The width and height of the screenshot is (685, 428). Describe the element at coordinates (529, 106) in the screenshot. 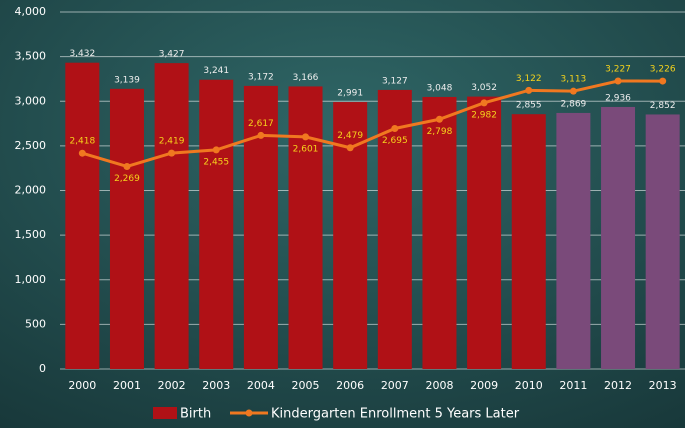

I see `bar-value-label: 2,855` at that location.